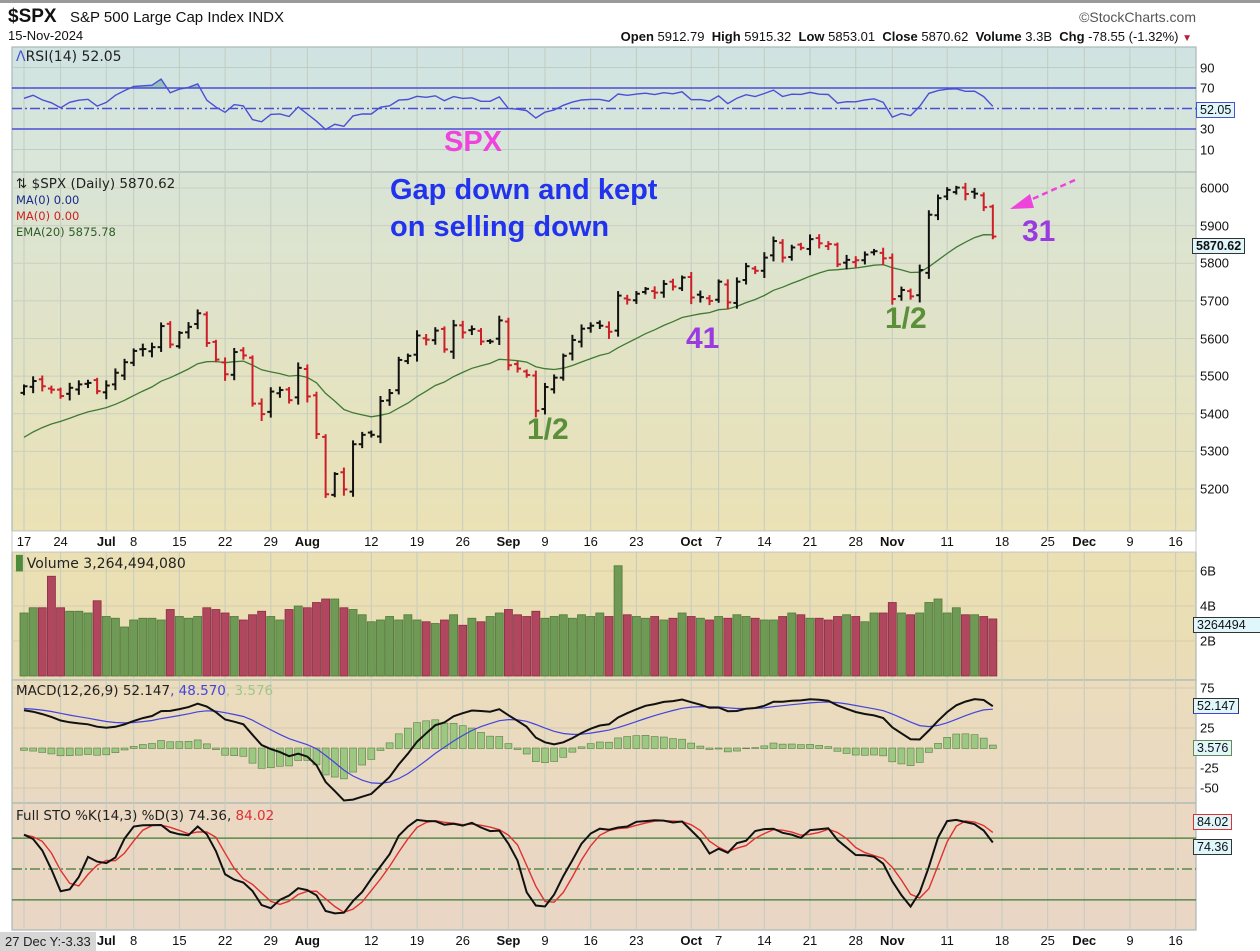 The image size is (1260, 951). I want to click on date-tick-label-bottom: 21, so click(810, 940).